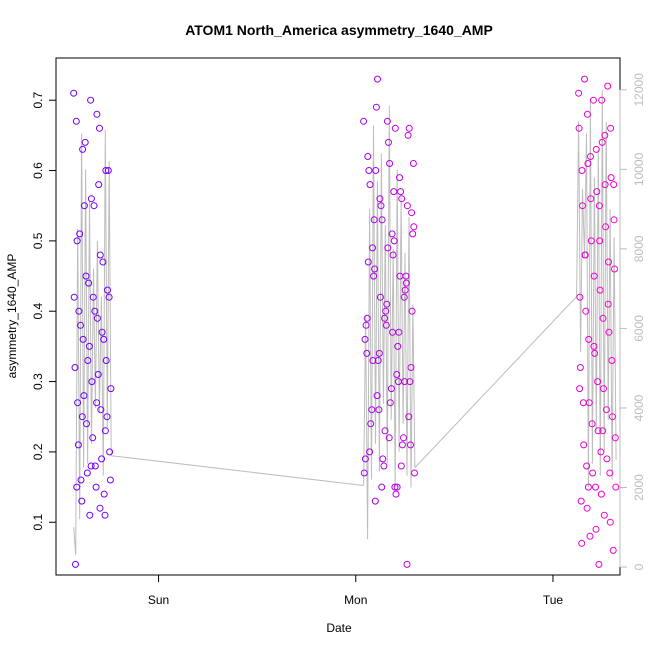 The image size is (650, 650). Describe the element at coordinates (12, 316) in the screenshot. I see `y-axis-label: asymmetry_1640_AMP` at that location.